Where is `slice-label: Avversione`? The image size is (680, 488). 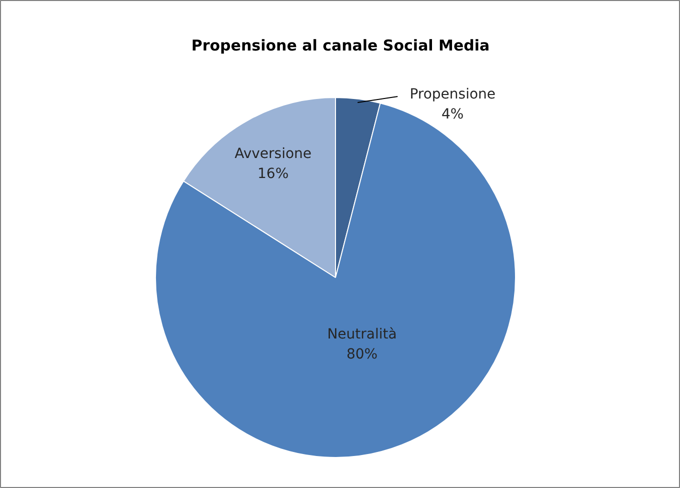 slice-label: Avversione is located at coordinates (273, 154).